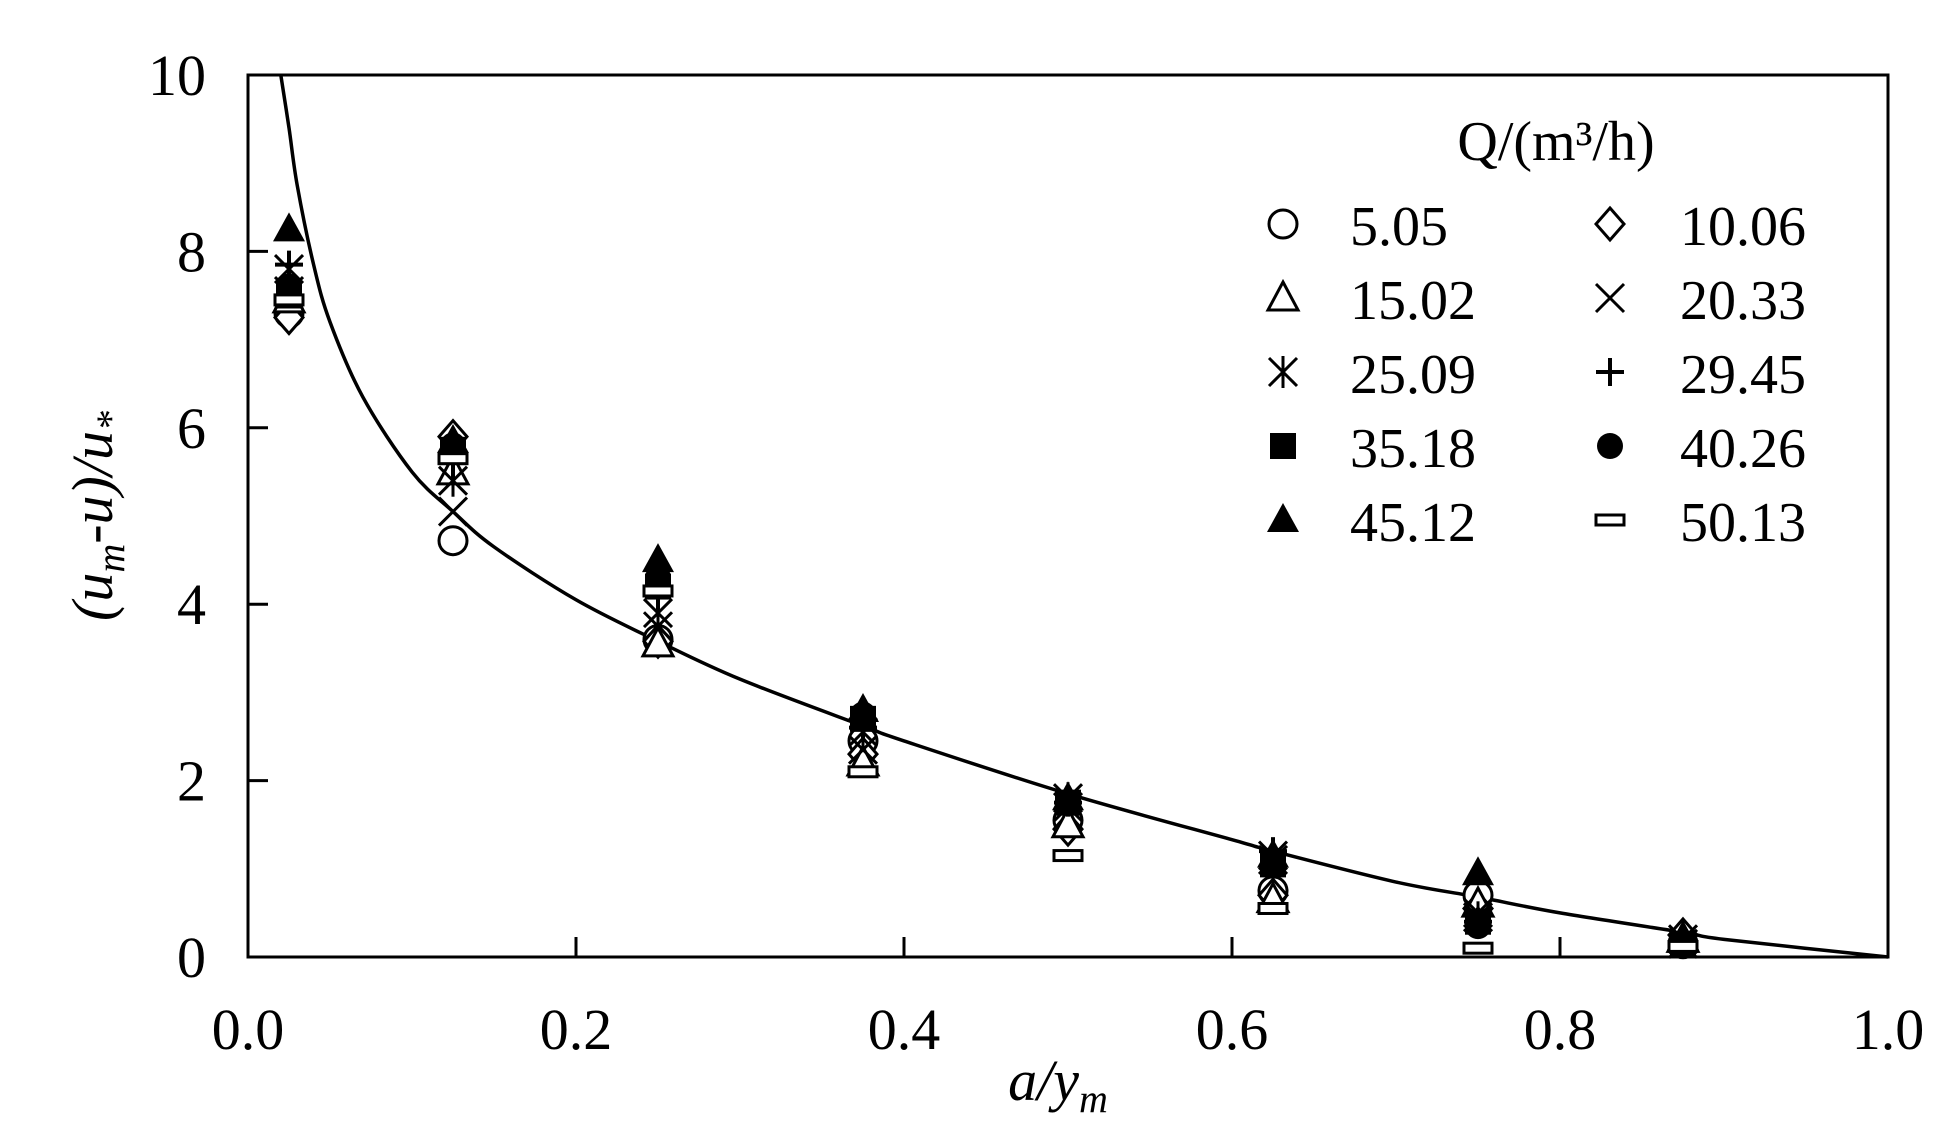 Image resolution: width=1960 pixels, height=1148 pixels. What do you see at coordinates (1068, 1029) in the screenshot?
I see `x-tick-labels: 0.0 0.2 0.4 0.6 0.8 1.0` at bounding box center [1068, 1029].